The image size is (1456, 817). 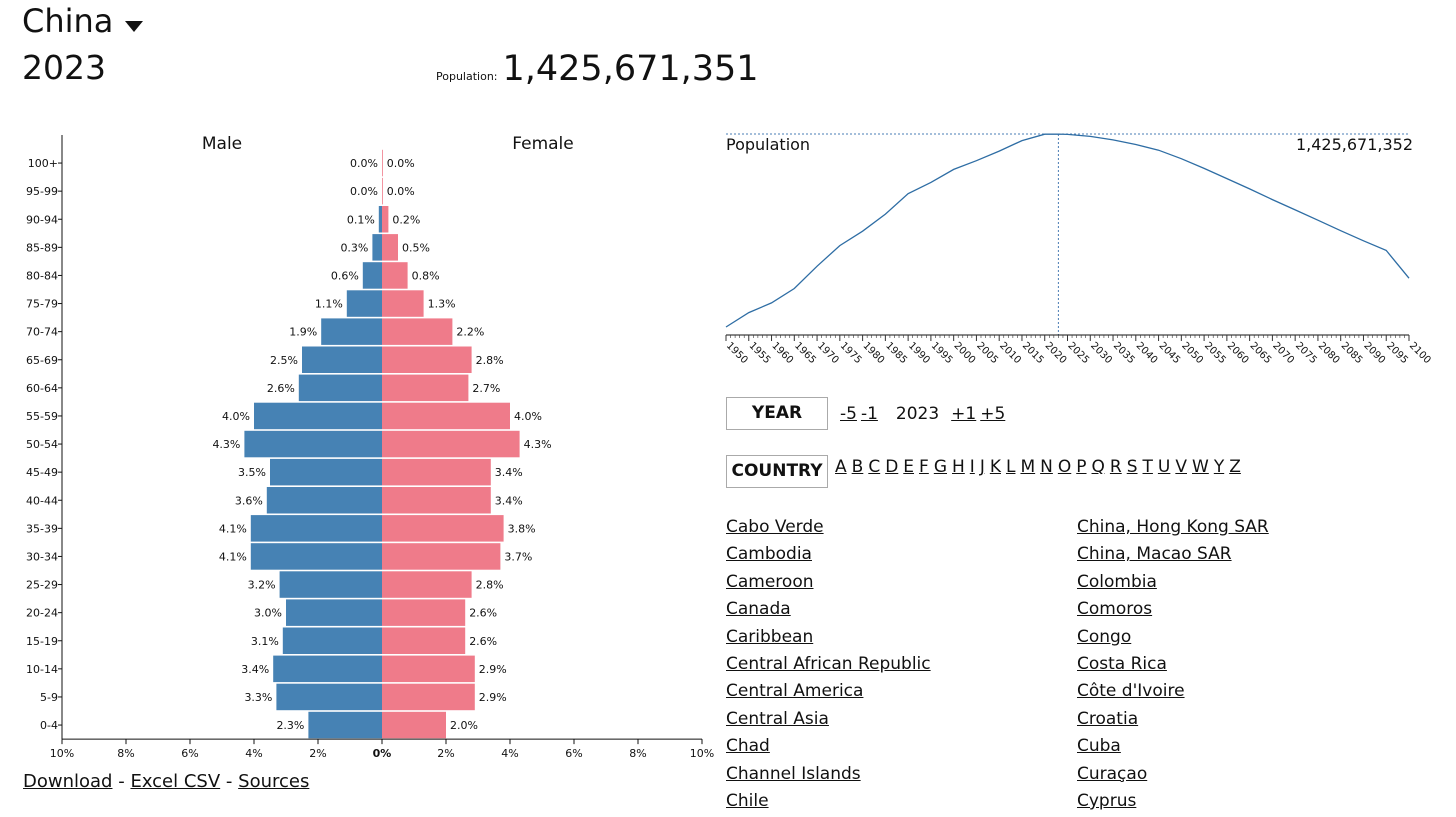 I want to click on country-link: Cabo Verde, so click(x=775, y=527).